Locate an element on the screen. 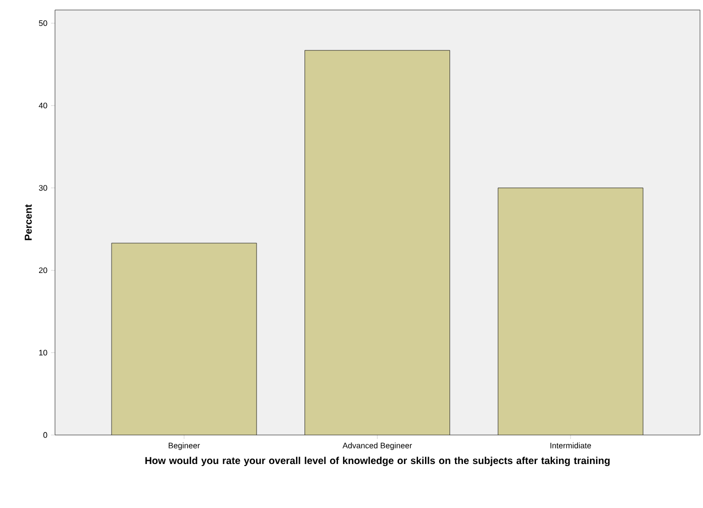 Image resolution: width=703 pixels, height=508 pixels. y-axis-title: Percent is located at coordinates (28, 222).